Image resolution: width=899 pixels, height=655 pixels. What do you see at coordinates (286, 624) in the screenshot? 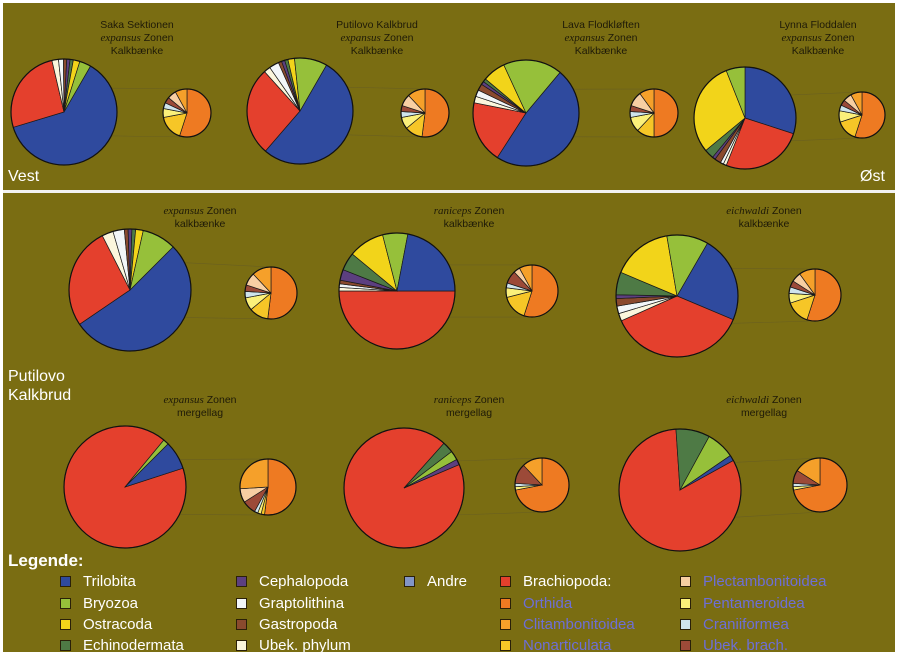
I see `legend-item-gastropoda: Gastropoda` at bounding box center [286, 624].